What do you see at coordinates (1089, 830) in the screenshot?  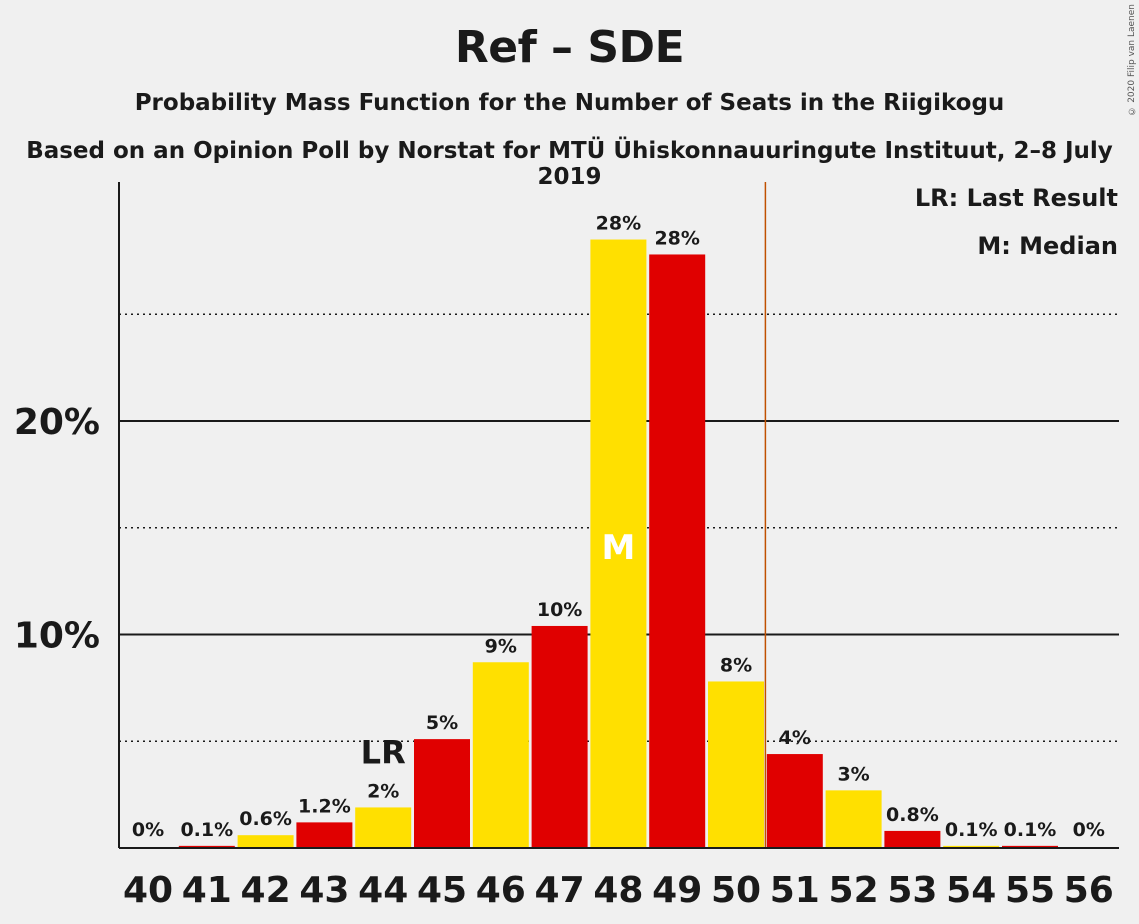 I see `value-label-56: 0%` at bounding box center [1089, 830].